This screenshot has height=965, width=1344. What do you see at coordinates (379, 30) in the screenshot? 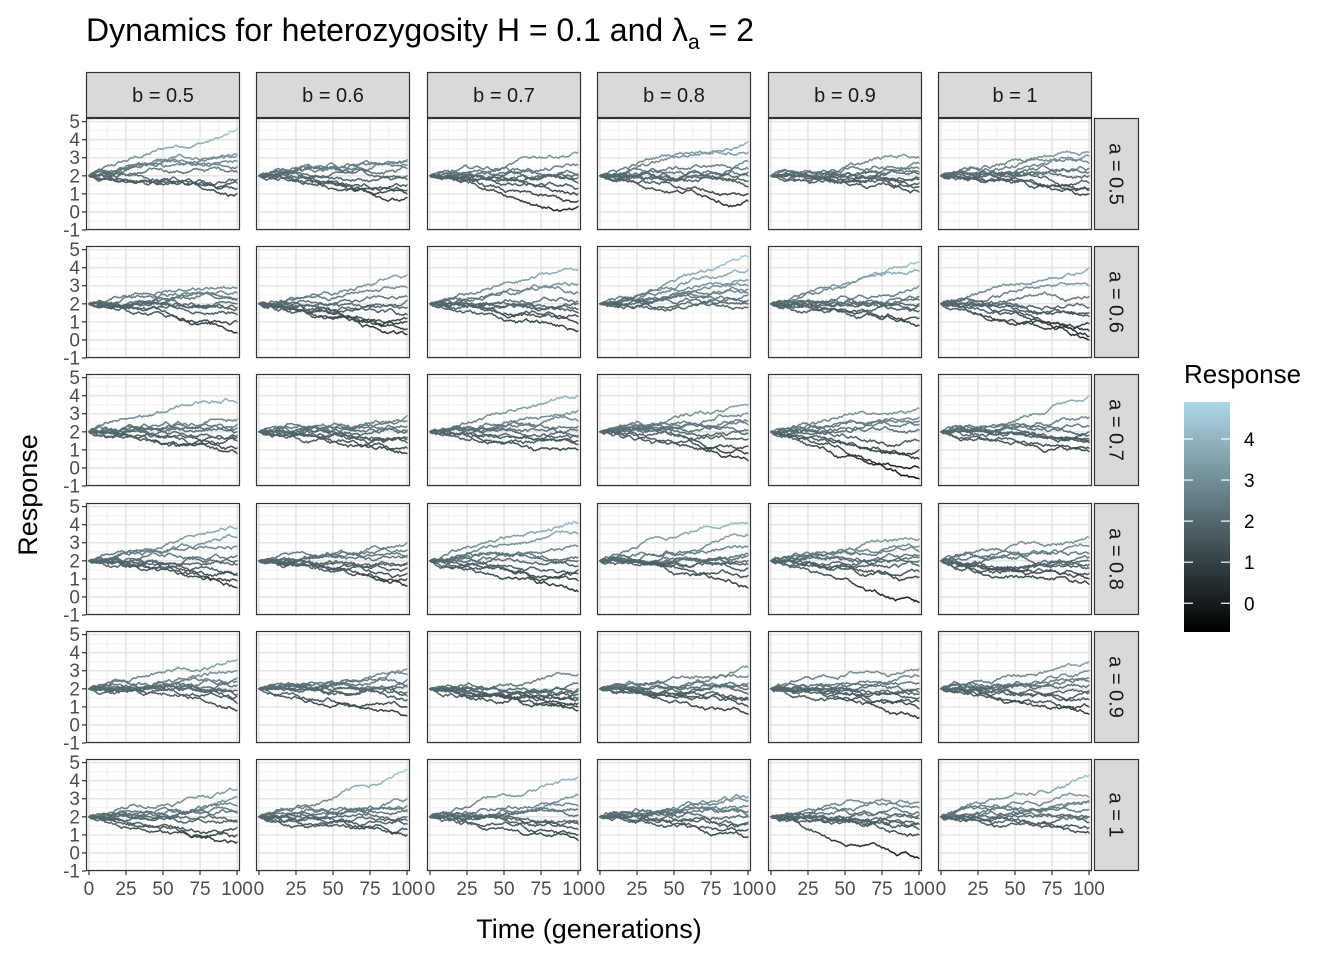
I see `chart-title-main: Dynamics for heterozygosity H = 0.1 and` at bounding box center [379, 30].